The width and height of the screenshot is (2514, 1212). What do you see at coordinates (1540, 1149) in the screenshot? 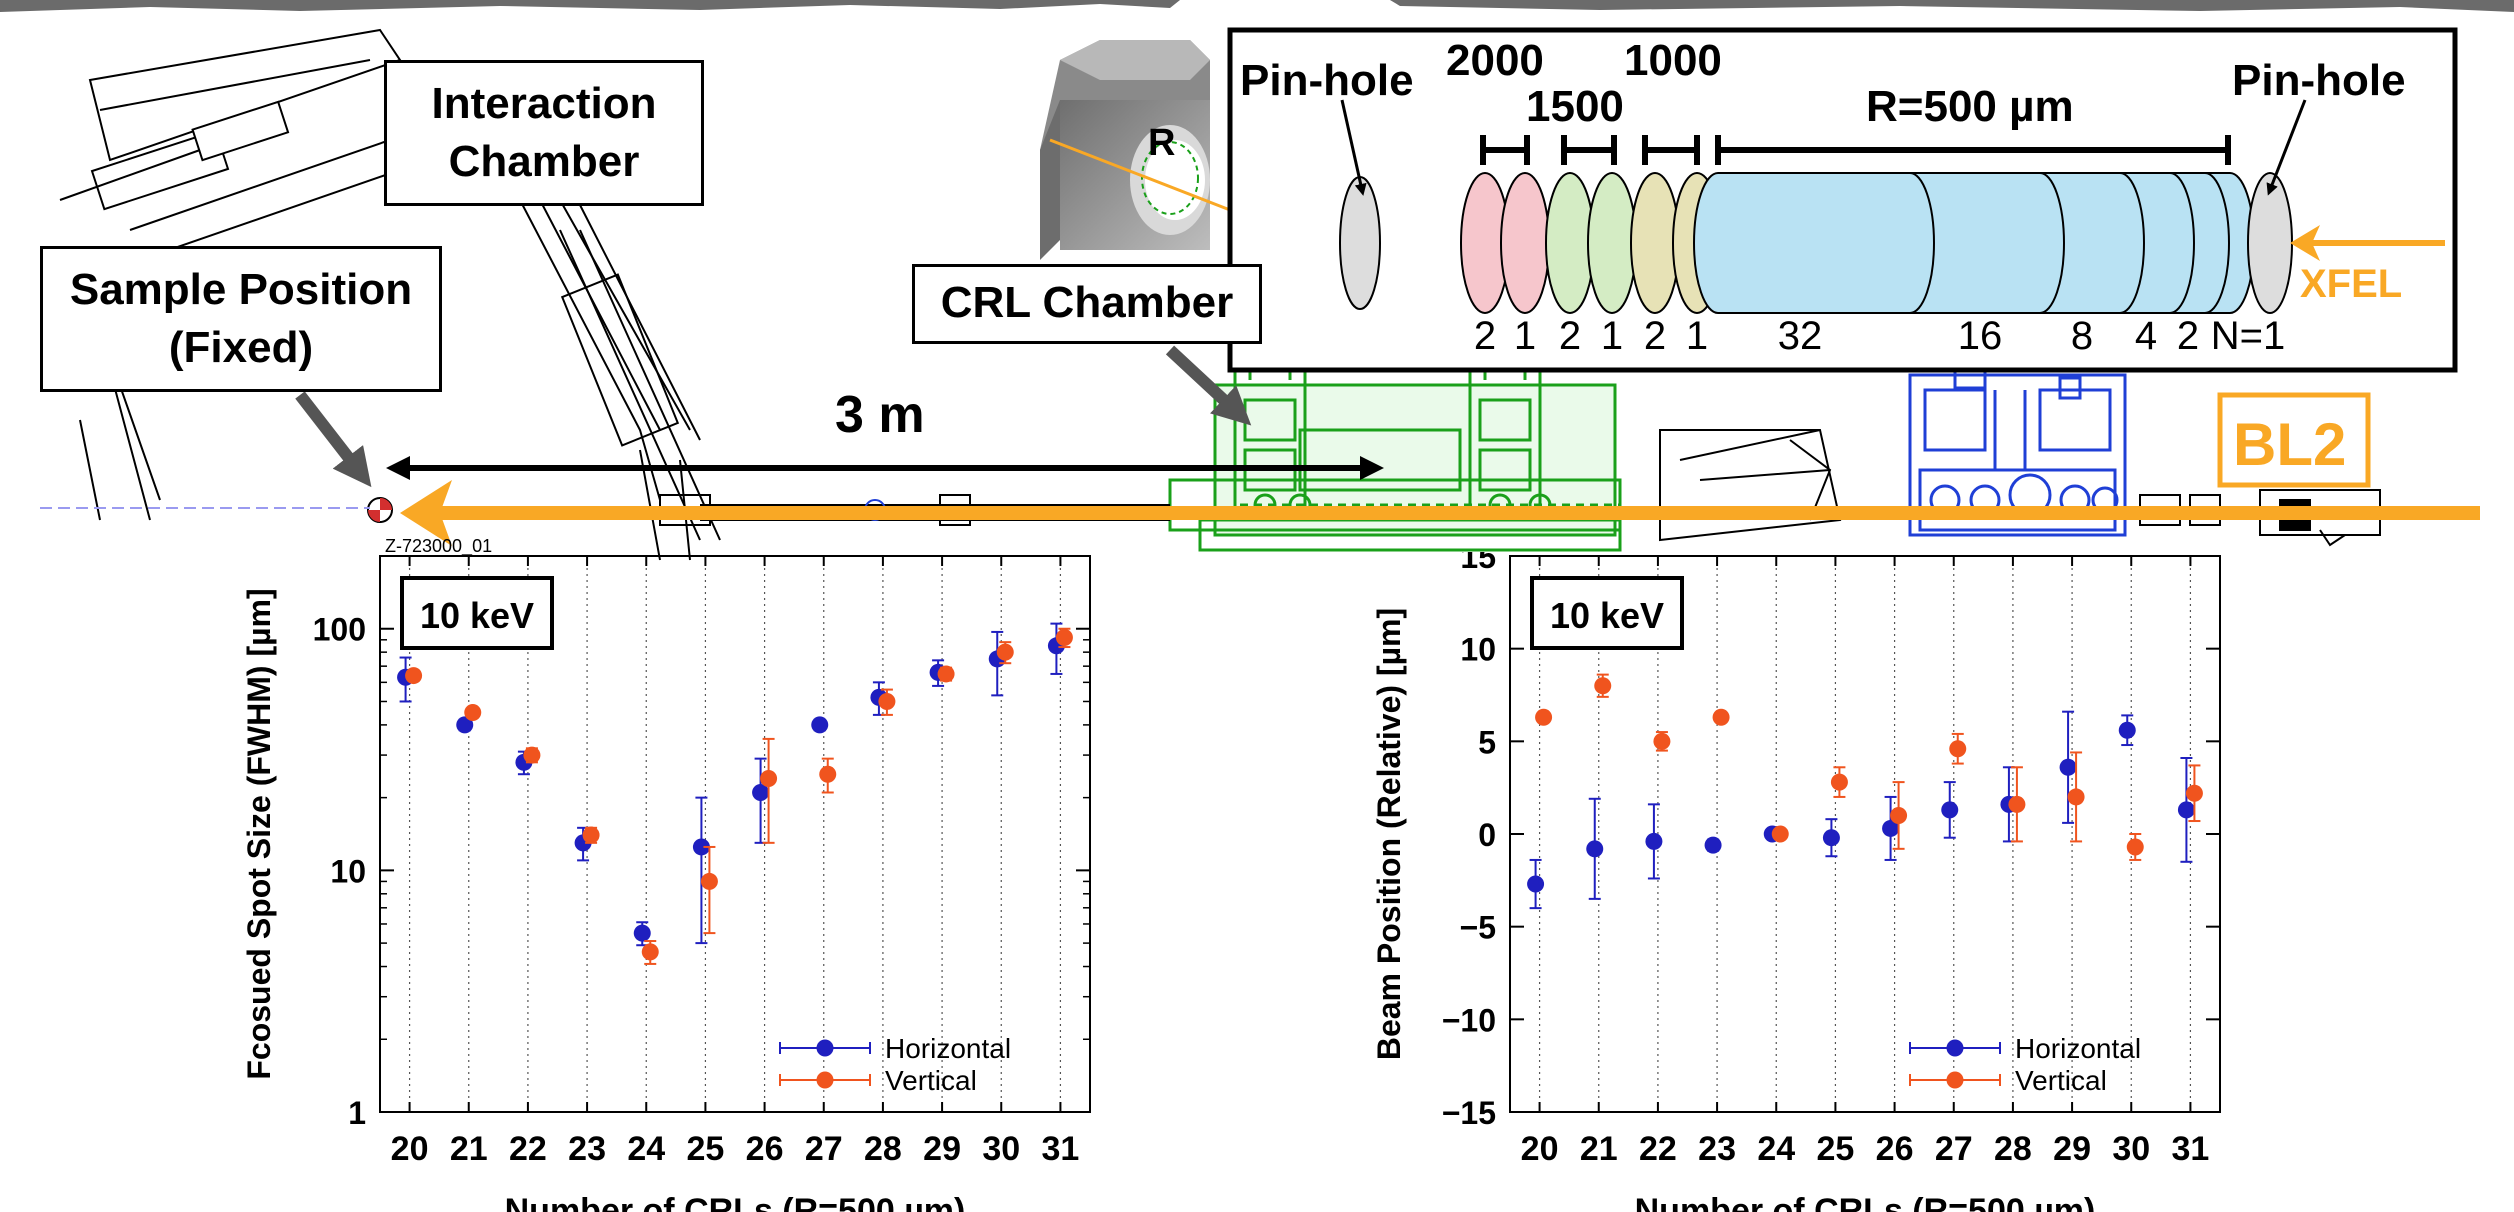
I see `x-tick-label: 20` at bounding box center [1540, 1149].